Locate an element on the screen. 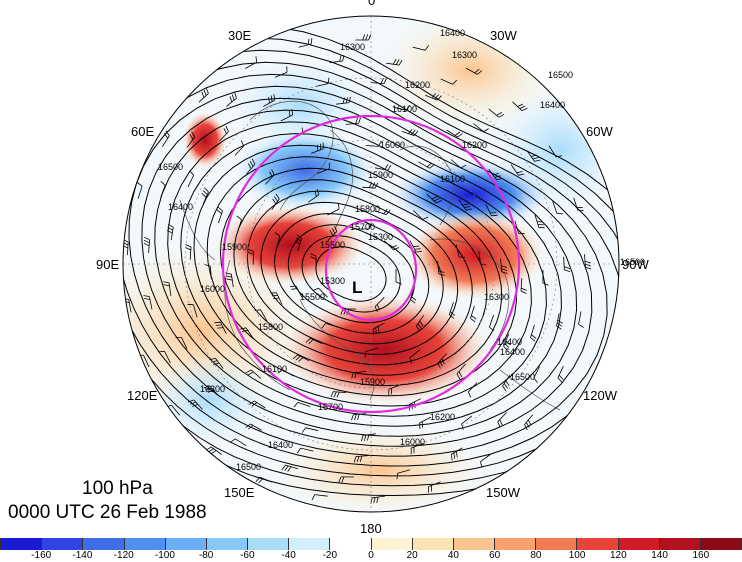 Image resolution: width=742 pixels, height=562 pixels. colorbar-tick: -160 is located at coordinates (41, 556).